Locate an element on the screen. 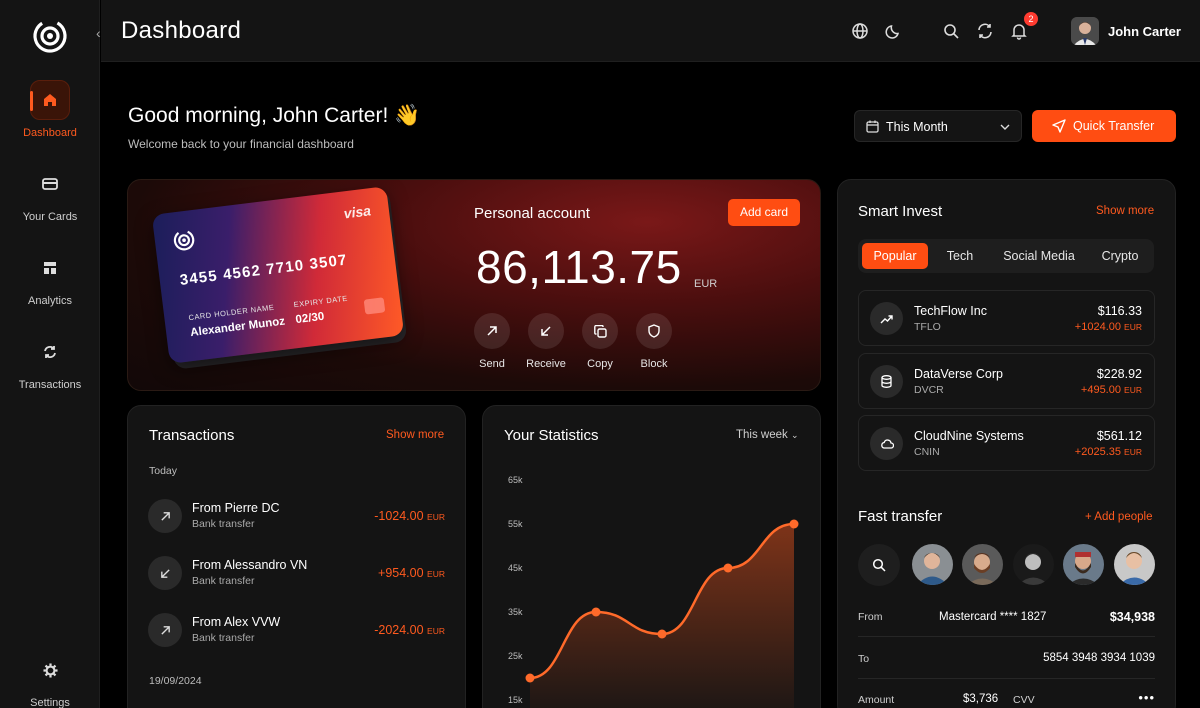 This screenshot has height=708, width=1200. stock-item: TechFlow Inc TFLO $116.33 +1024.00 EUR is located at coordinates (1006, 318).